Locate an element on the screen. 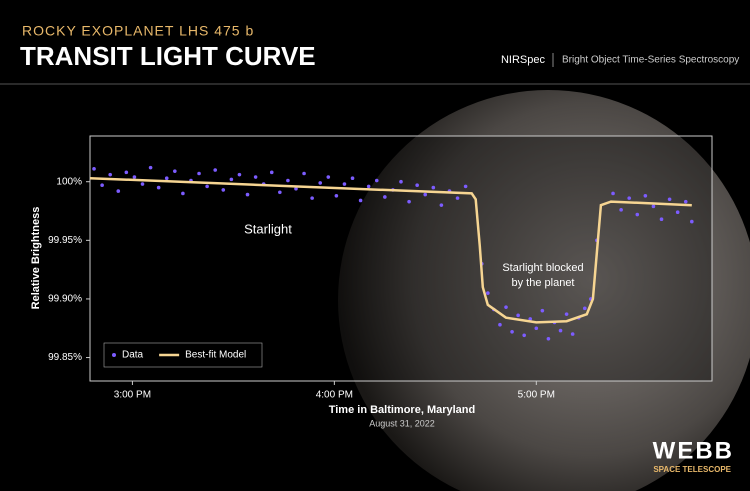 Image resolution: width=750 pixels, height=491 pixels. legend-swatch is located at coordinates (114, 355).